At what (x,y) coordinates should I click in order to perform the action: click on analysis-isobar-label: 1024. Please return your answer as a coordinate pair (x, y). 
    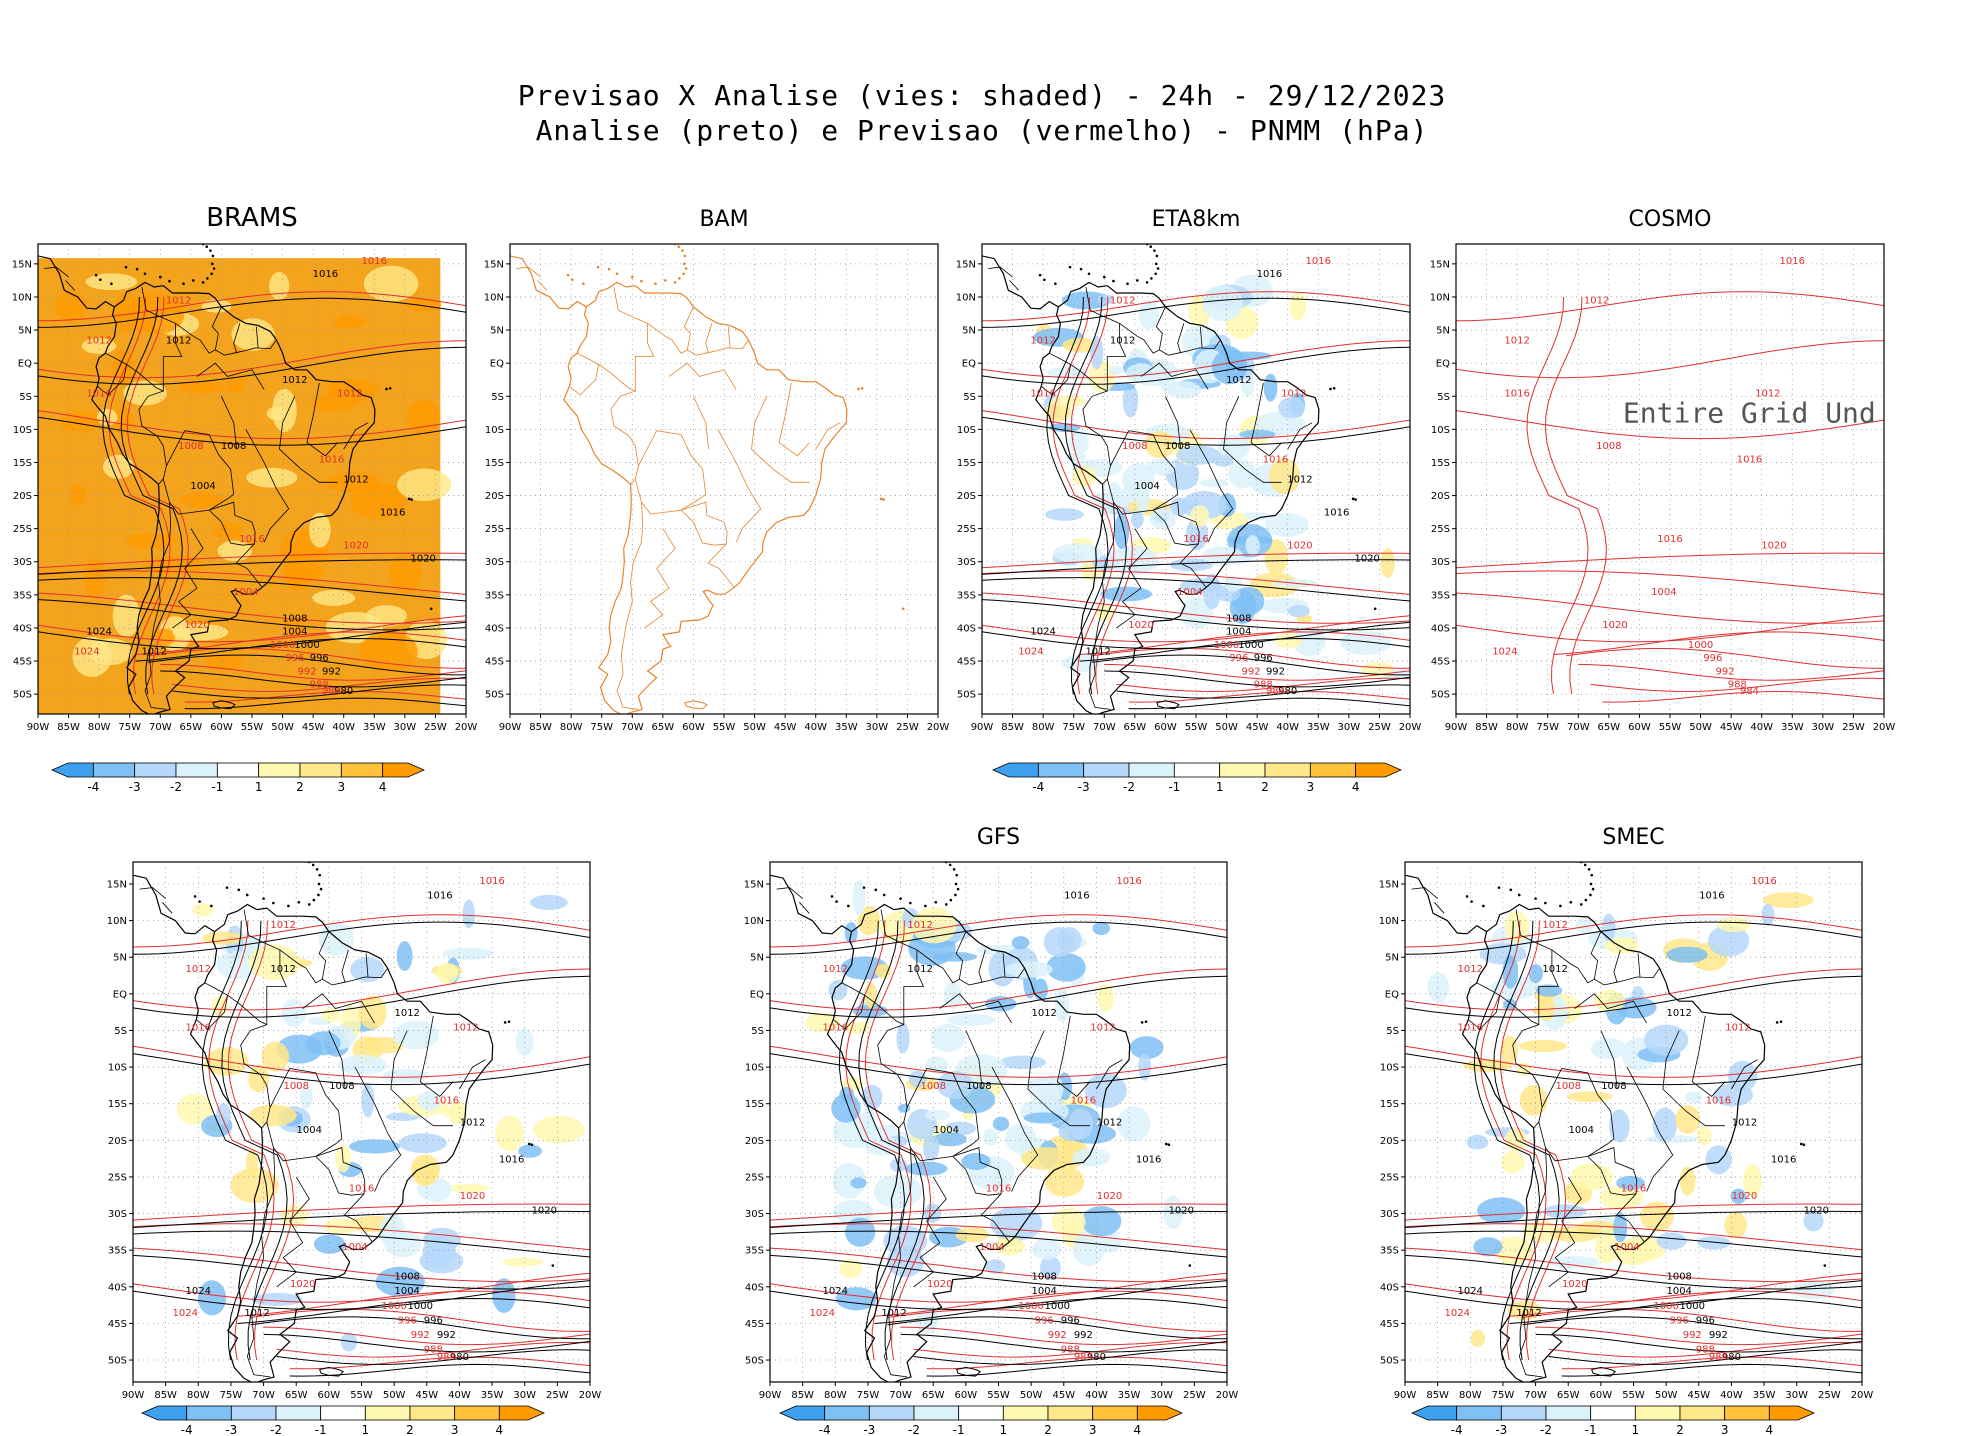
    Looking at the image, I should click on (98, 632).